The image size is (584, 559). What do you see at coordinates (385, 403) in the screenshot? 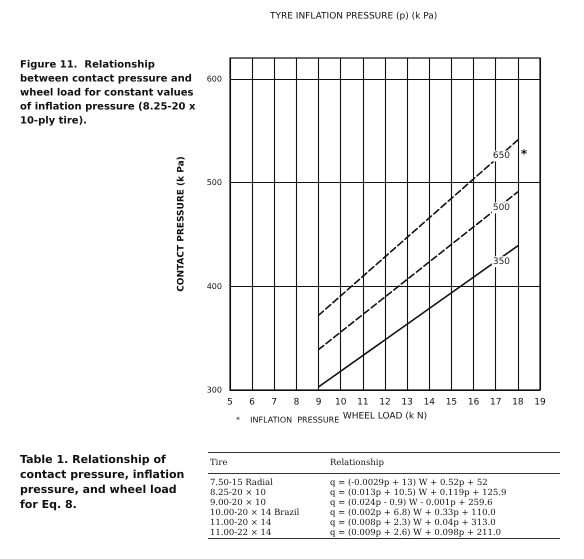
I see `x-tick-label: 12` at bounding box center [385, 403].